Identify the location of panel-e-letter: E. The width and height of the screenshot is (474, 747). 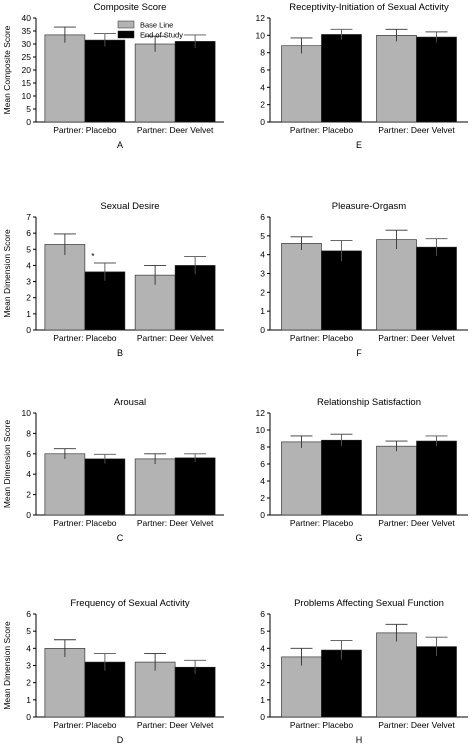
(359, 145).